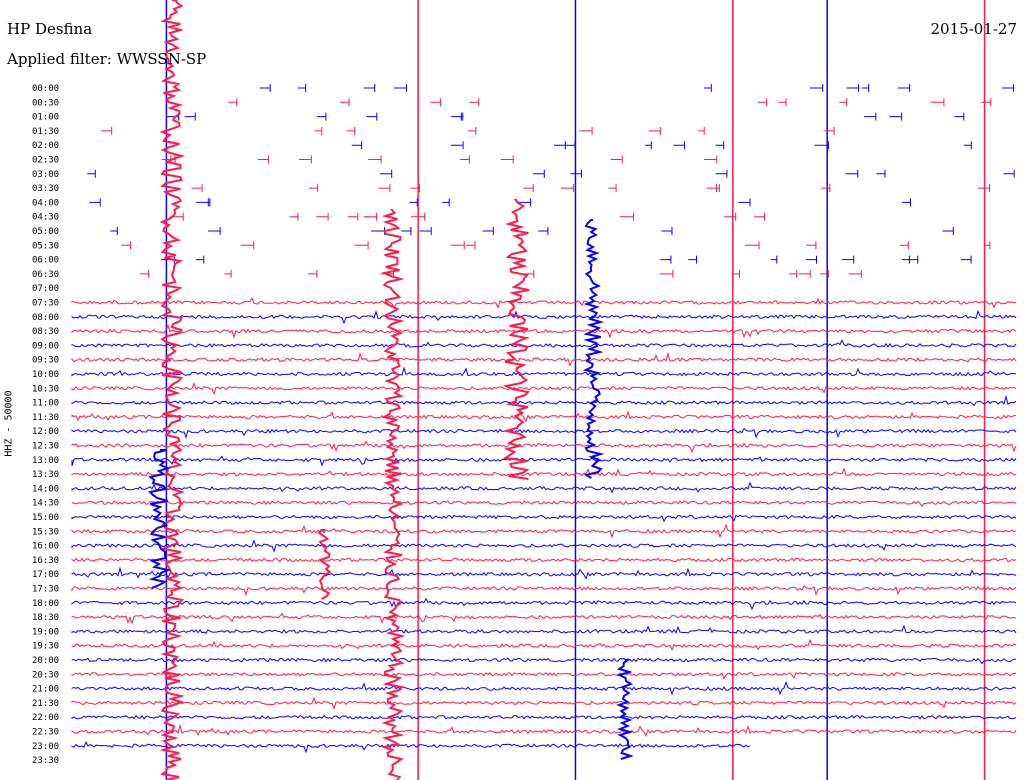 This screenshot has width=1024, height=780. What do you see at coordinates (45, 704) in the screenshot?
I see `row-label: 21:30` at bounding box center [45, 704].